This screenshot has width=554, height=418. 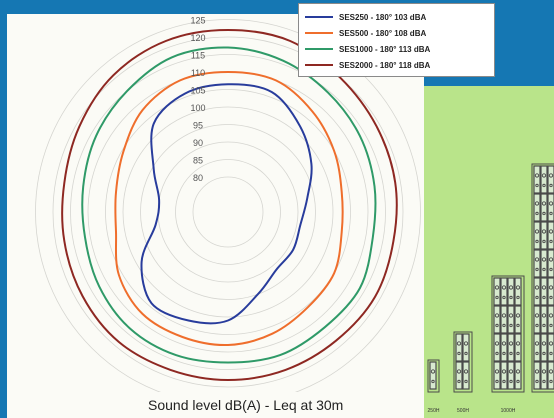 What do you see at coordinates (198, 73) in the screenshot?
I see `radial-tick-label: 110` at bounding box center [198, 73].